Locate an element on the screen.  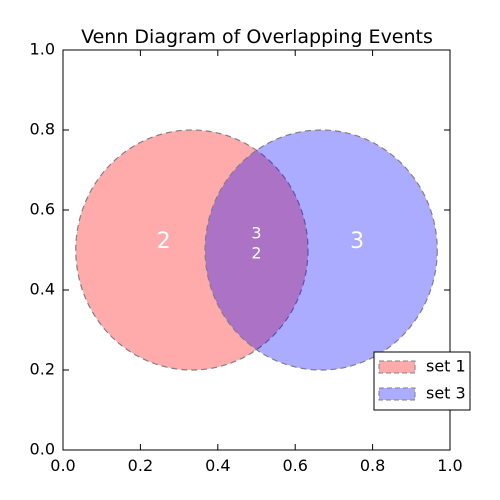
chart-title: Venn Diagram of Overlapping Events is located at coordinates (257, 37).